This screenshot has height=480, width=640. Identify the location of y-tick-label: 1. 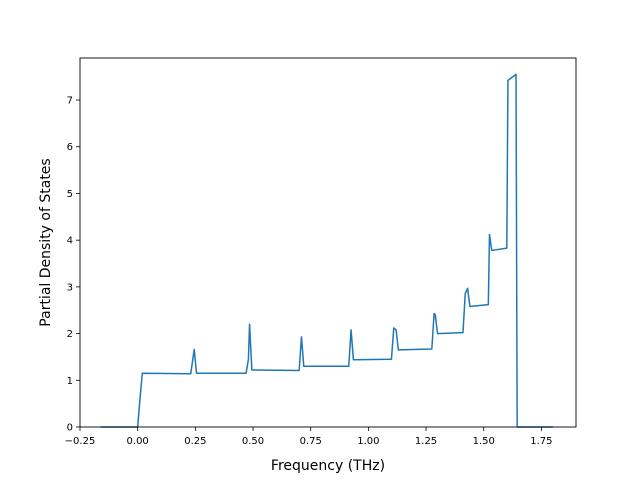
(70, 381).